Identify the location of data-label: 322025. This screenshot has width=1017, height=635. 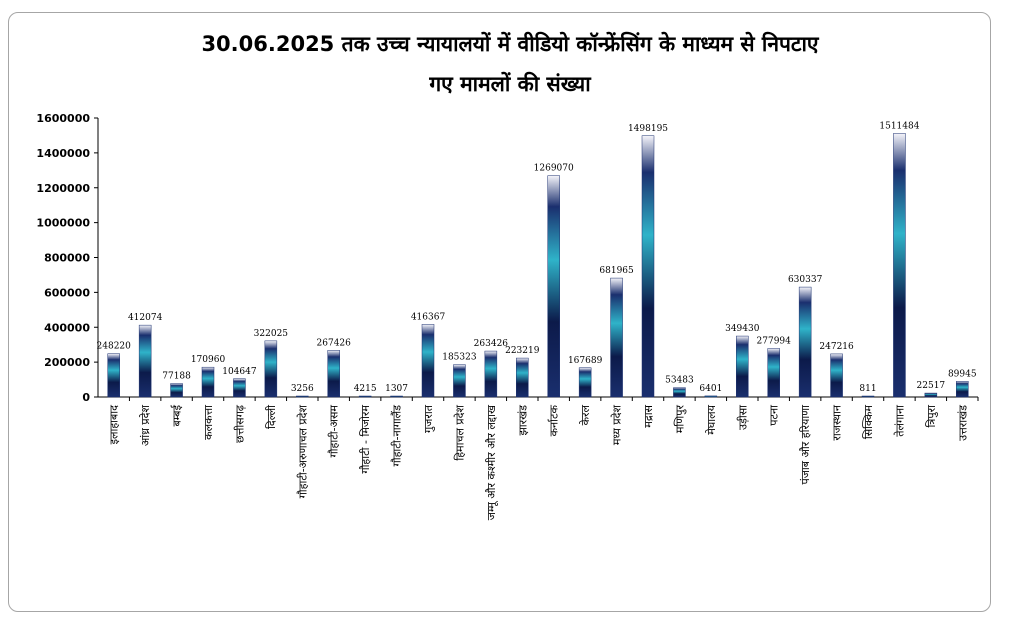
(271, 334).